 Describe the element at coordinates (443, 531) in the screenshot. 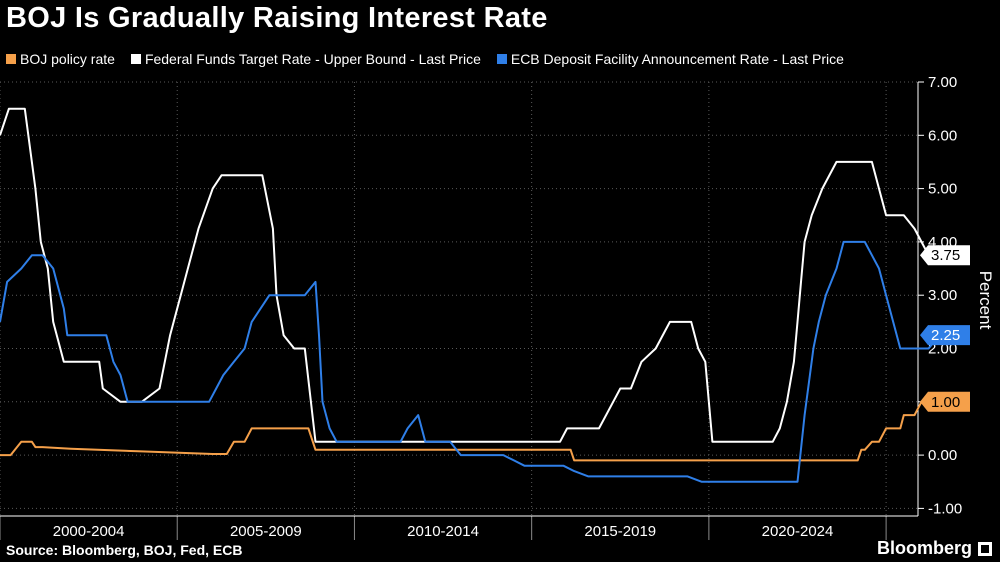

I see `x-tick-label: 2010-2014` at that location.